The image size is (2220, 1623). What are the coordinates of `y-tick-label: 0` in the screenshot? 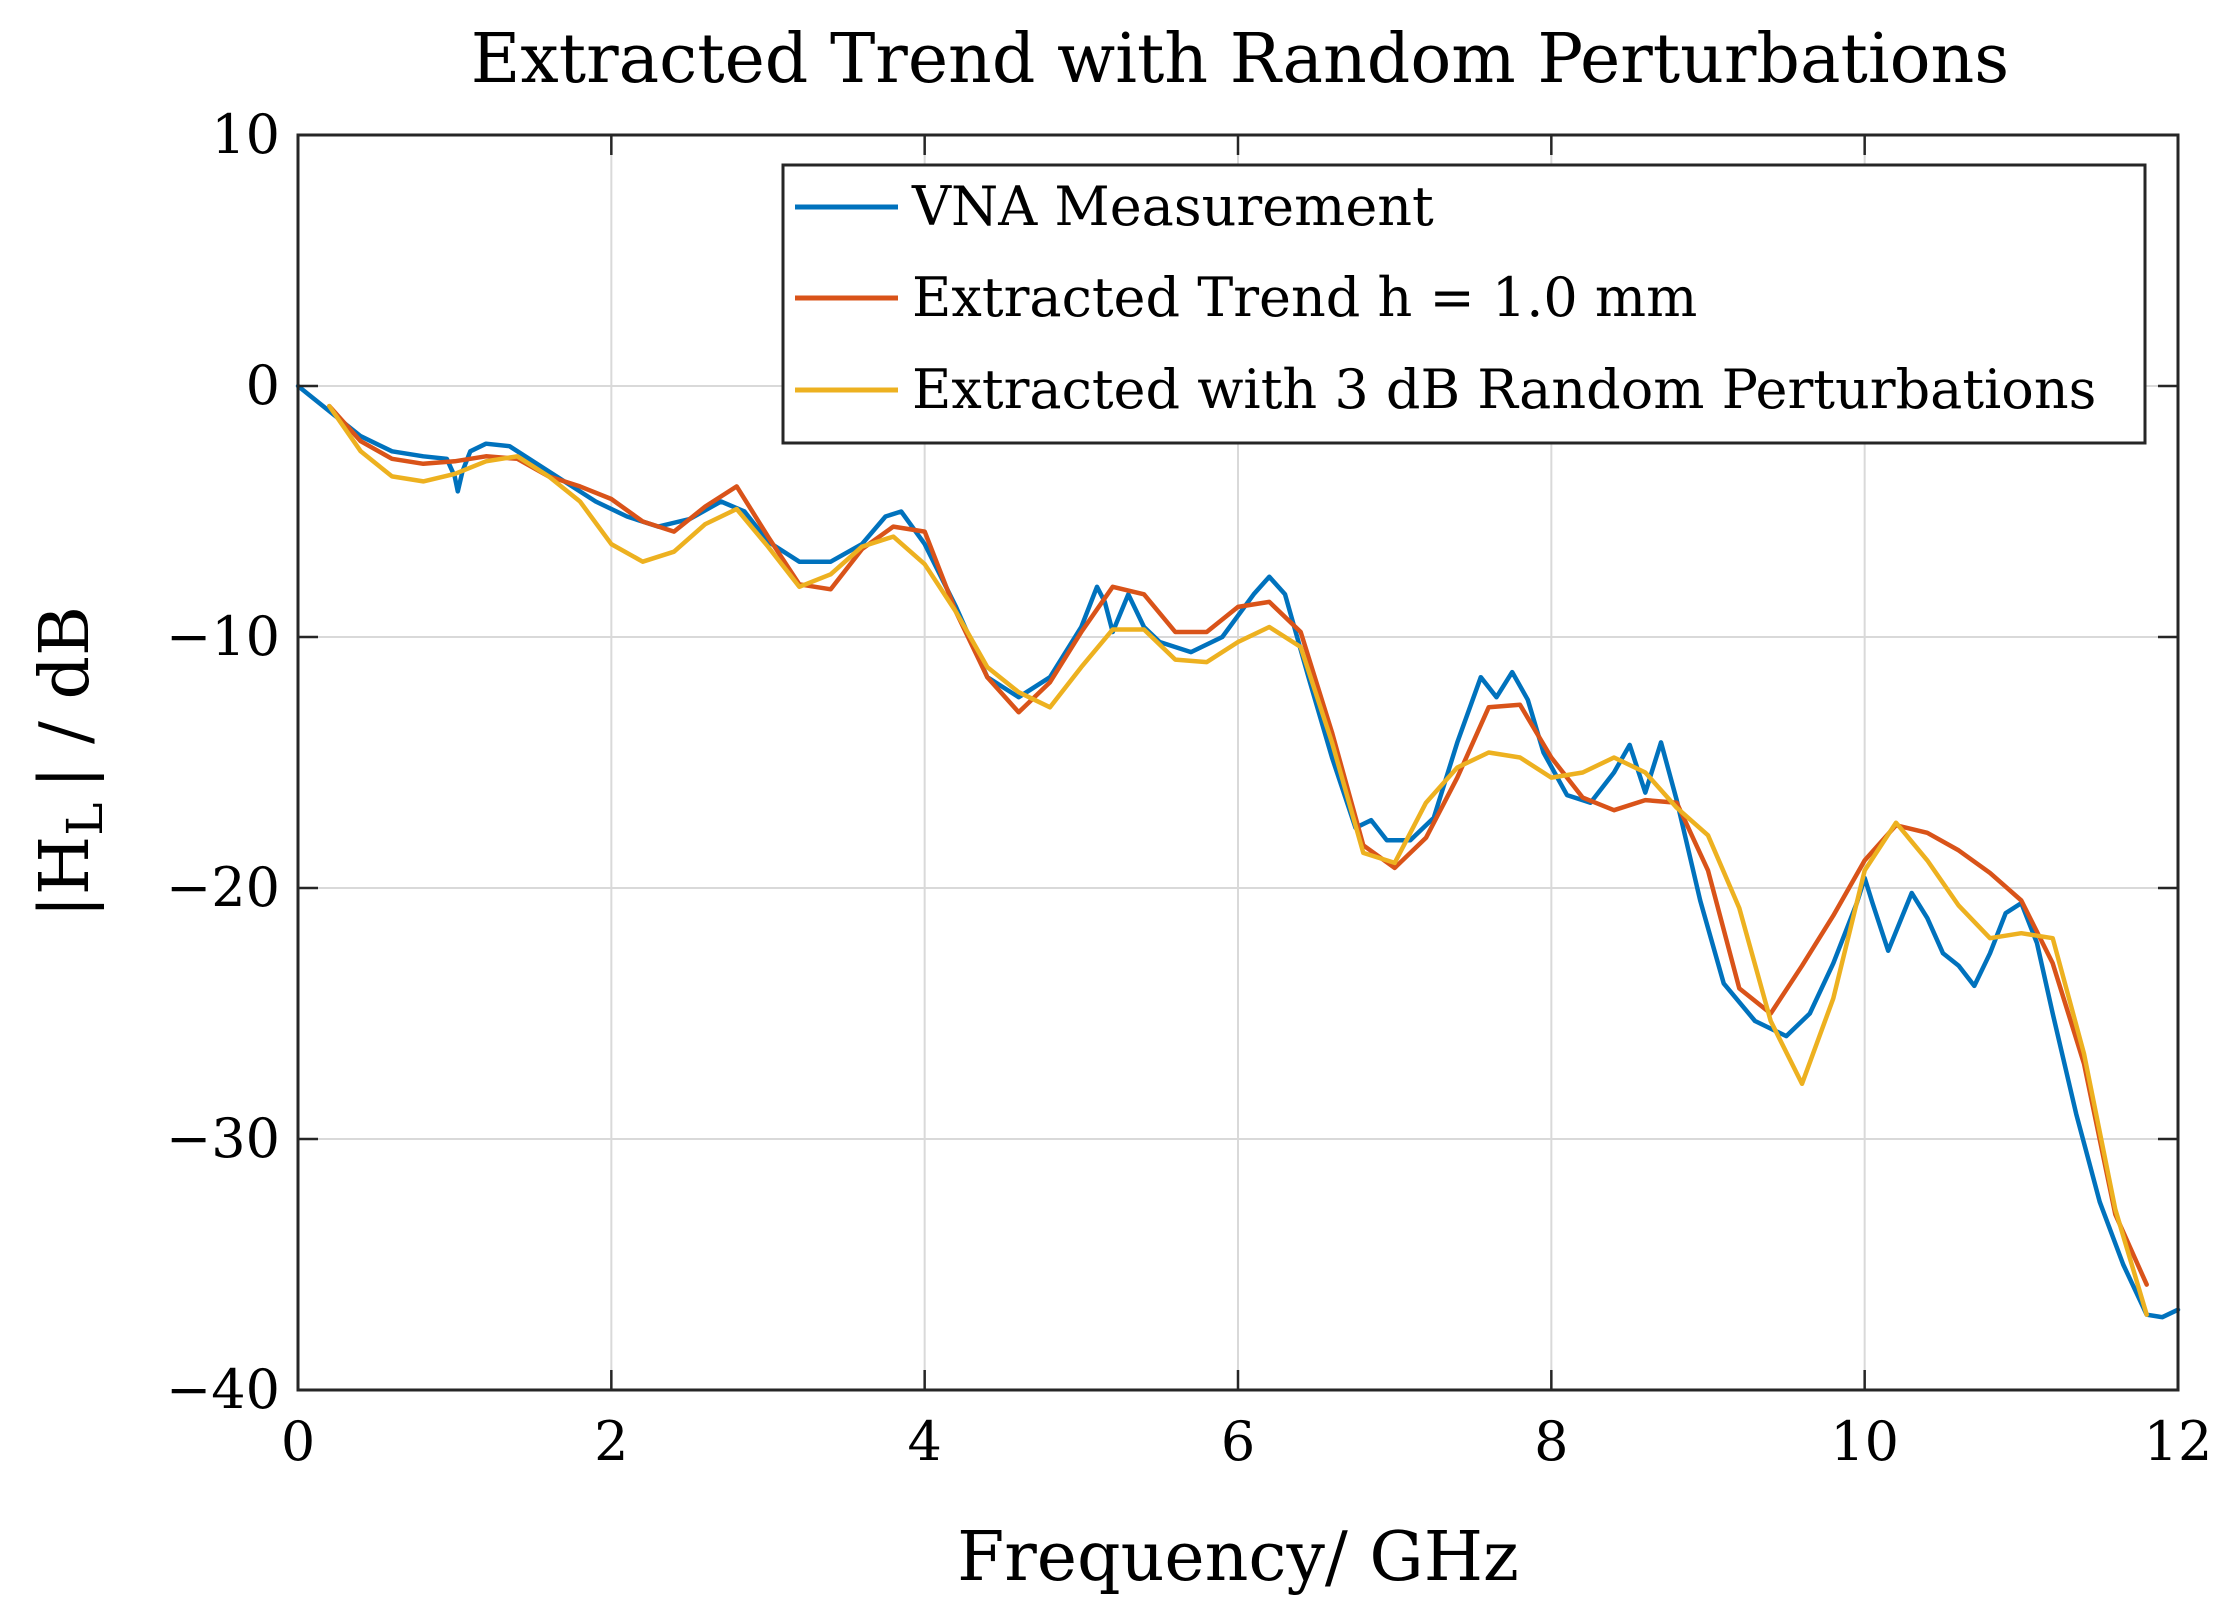 It's located at (263, 385).